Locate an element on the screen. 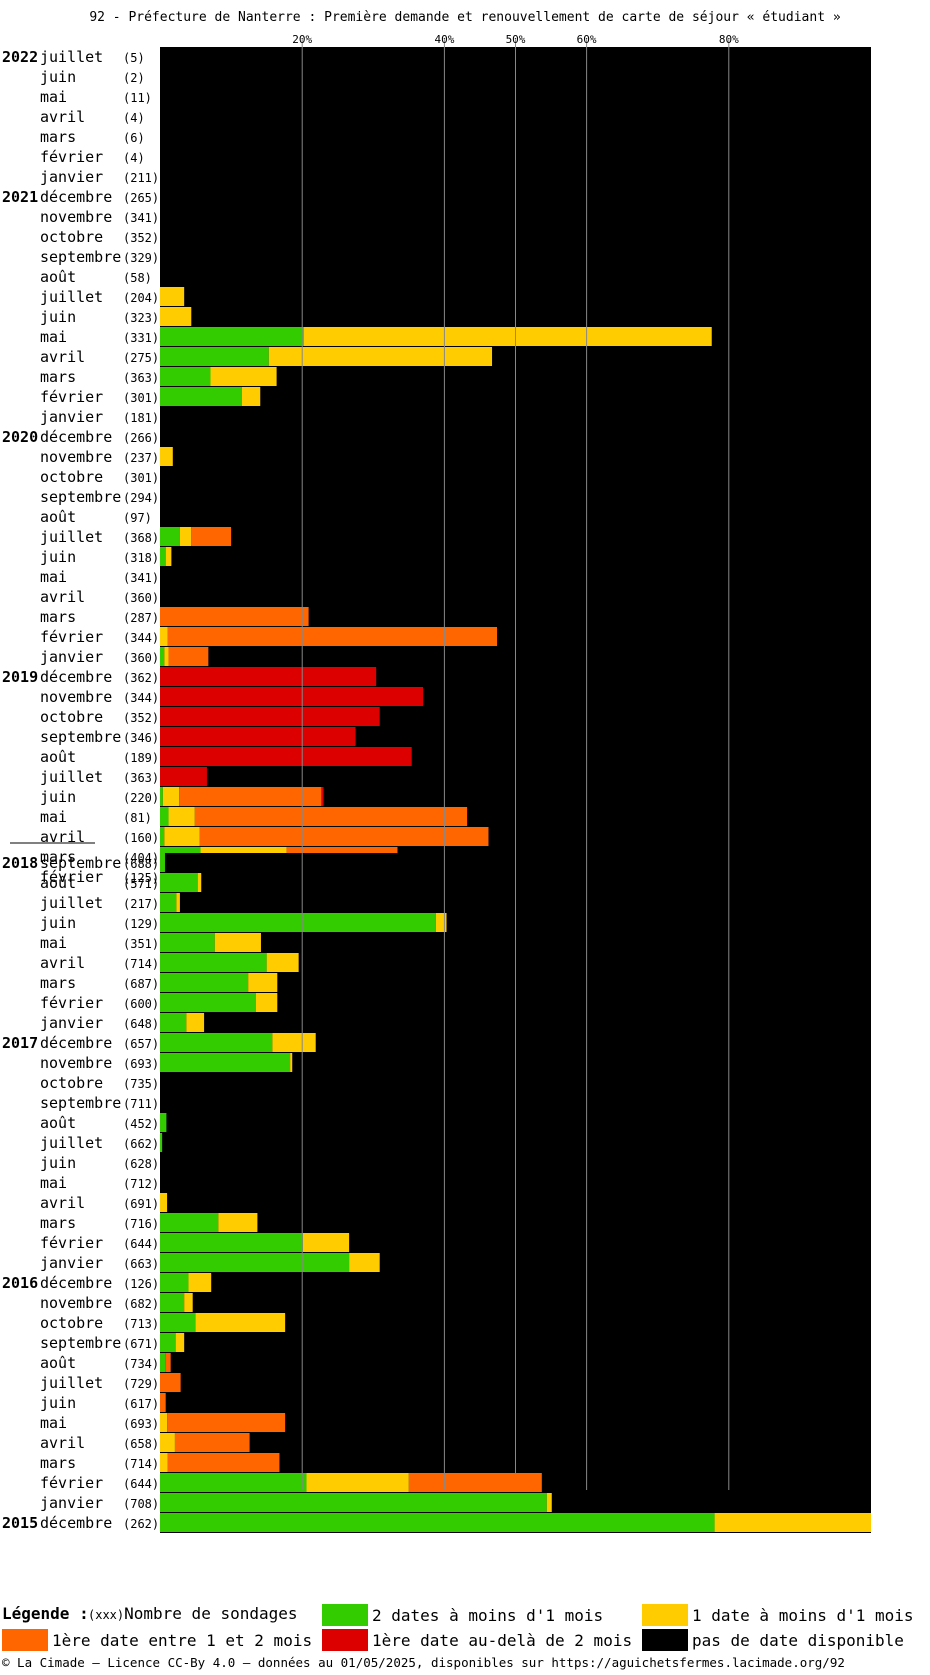  legend-item-black: pas de date disponible is located at coordinates (773, 1640).